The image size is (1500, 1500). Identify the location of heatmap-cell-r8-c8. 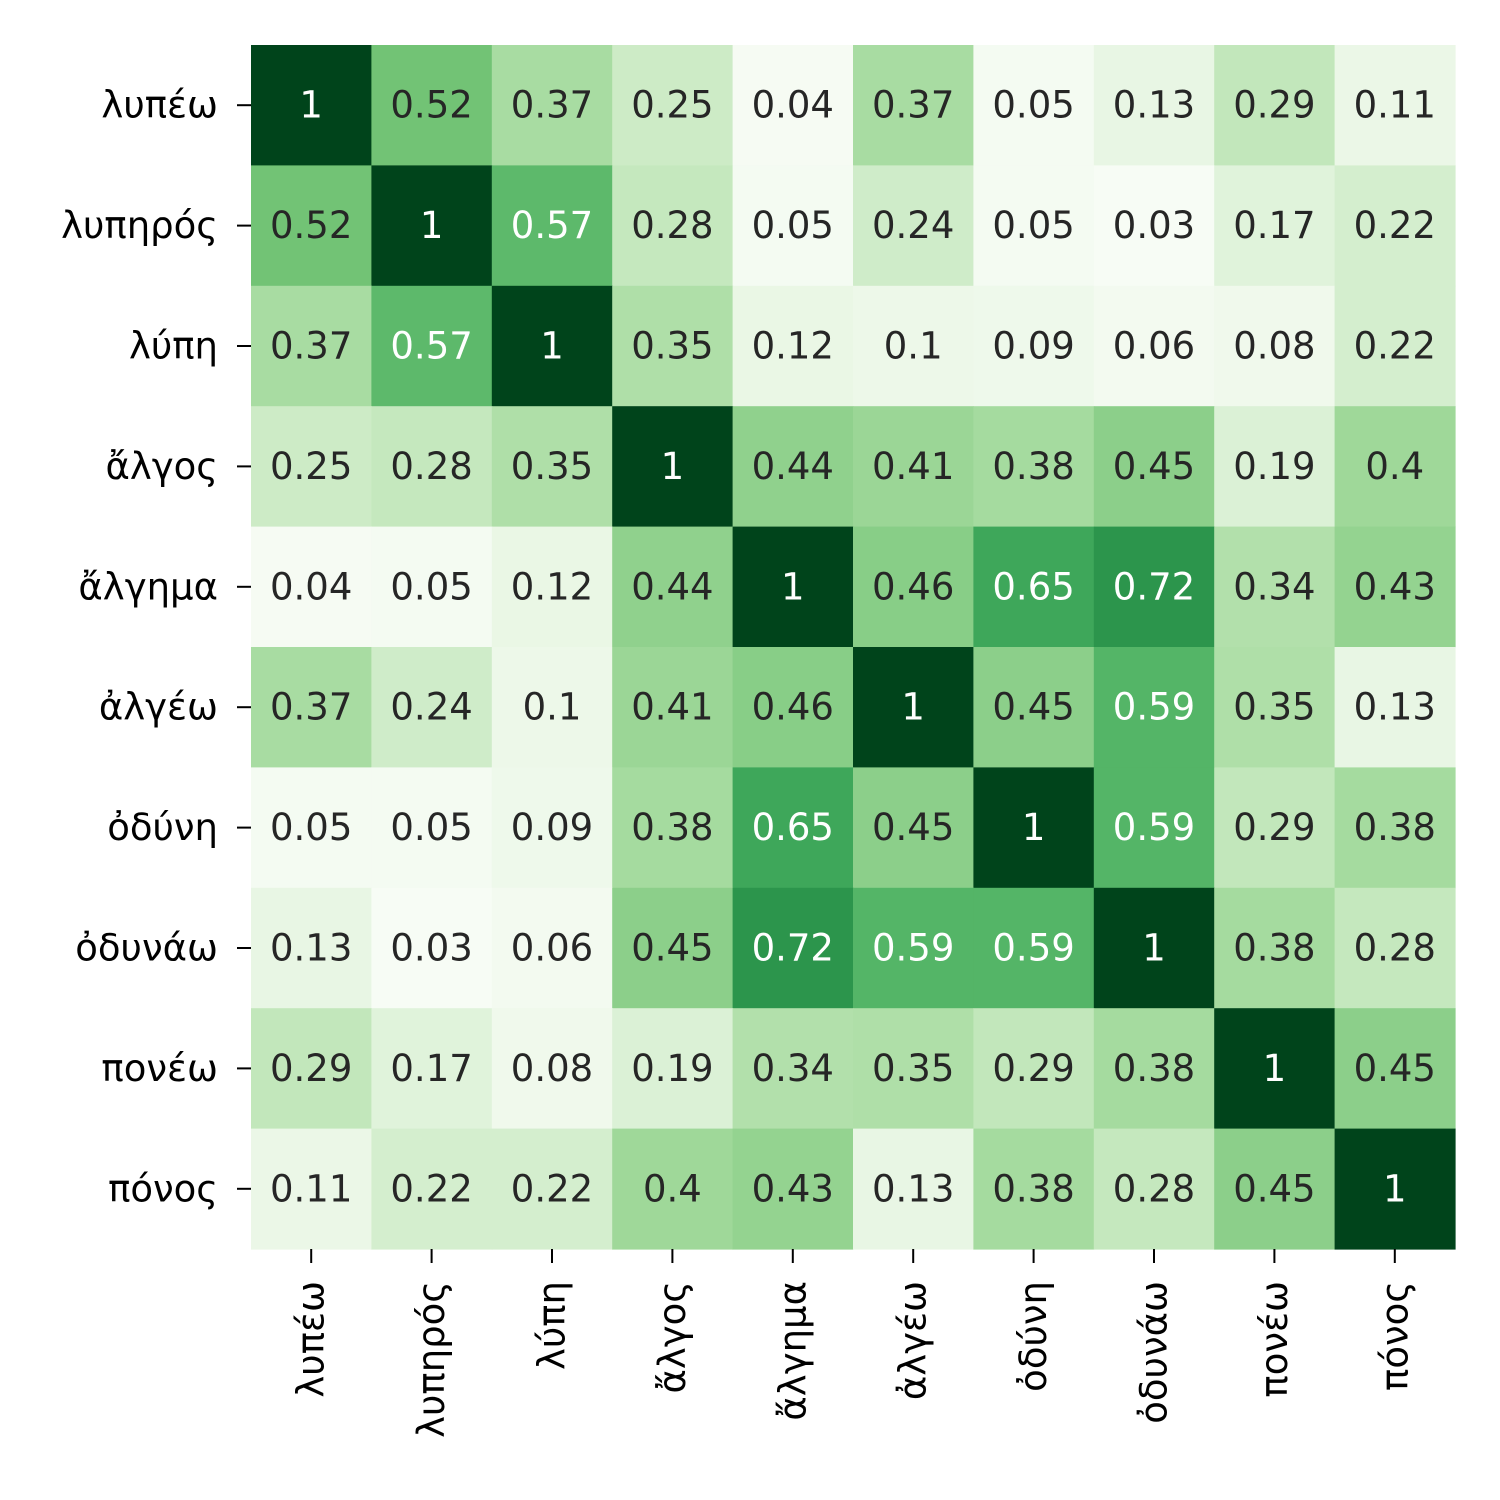
(1275, 1069).